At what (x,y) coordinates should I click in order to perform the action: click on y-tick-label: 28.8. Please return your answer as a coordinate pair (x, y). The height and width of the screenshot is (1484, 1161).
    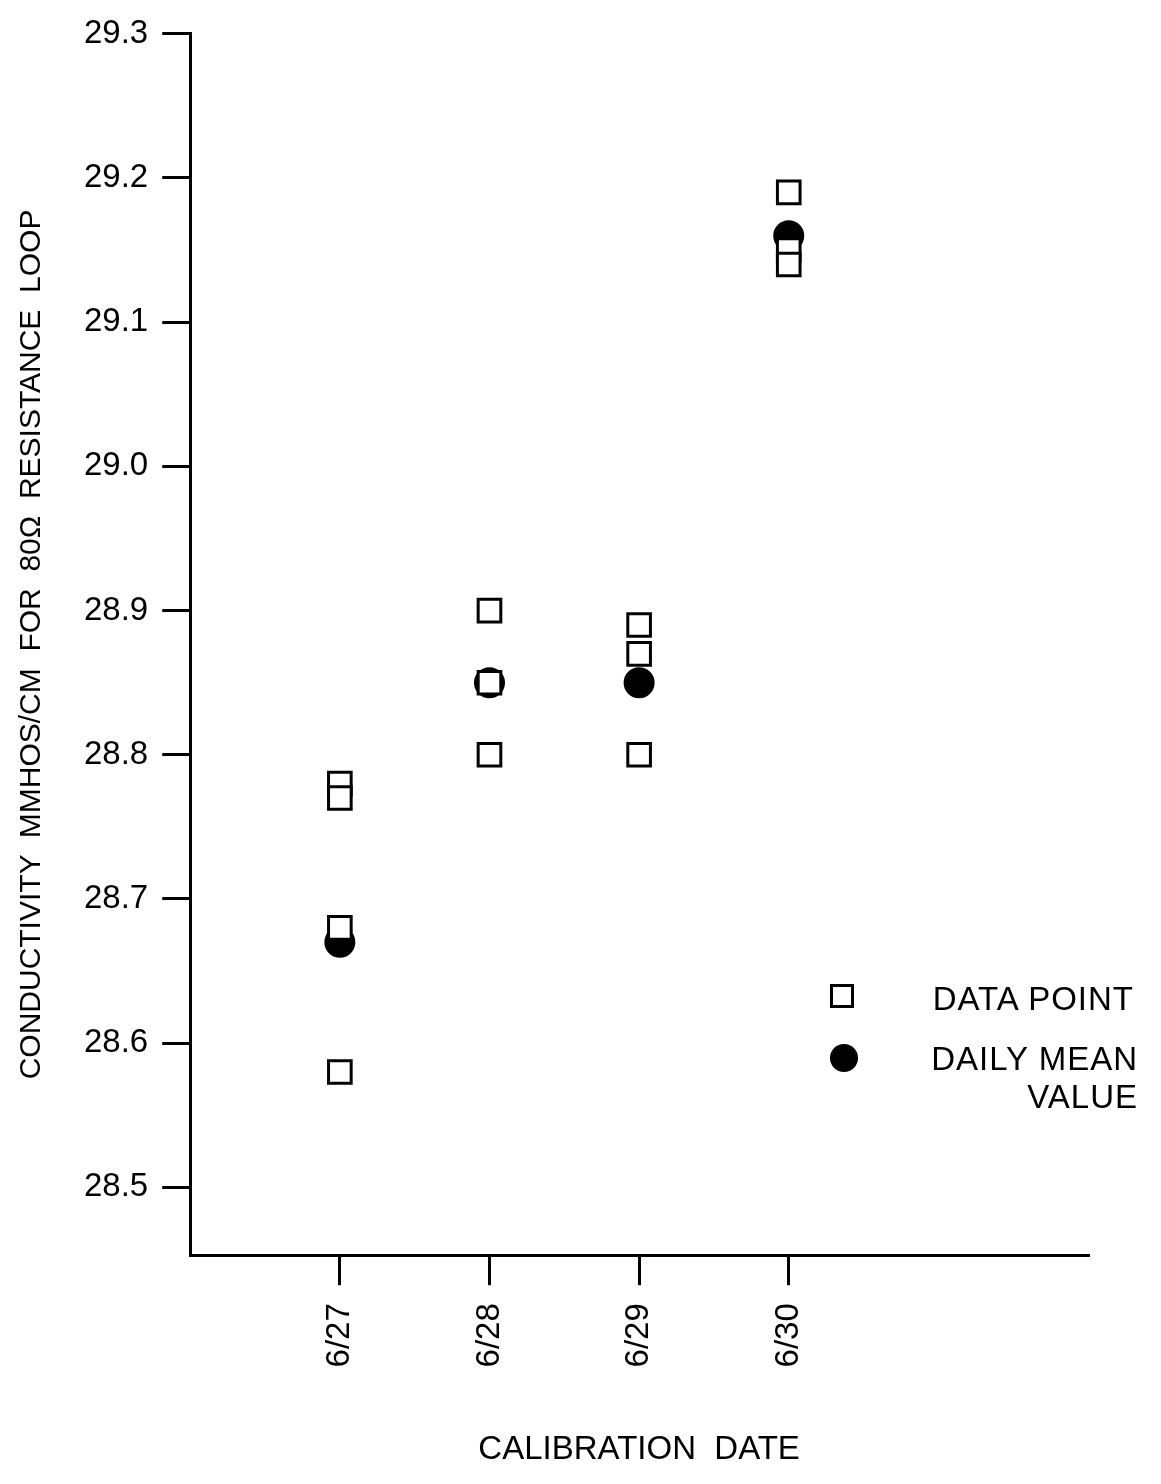
    Looking at the image, I should click on (116, 752).